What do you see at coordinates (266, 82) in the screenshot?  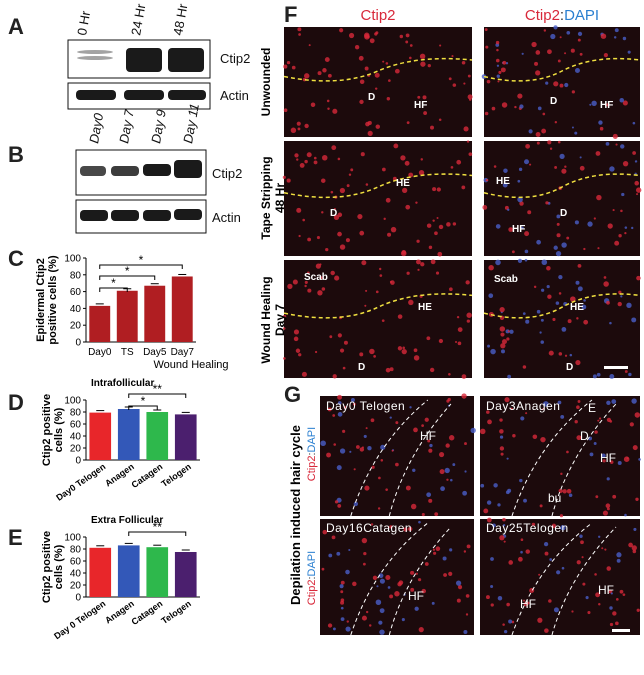 I see `row-label: Unwounded` at bounding box center [266, 82].